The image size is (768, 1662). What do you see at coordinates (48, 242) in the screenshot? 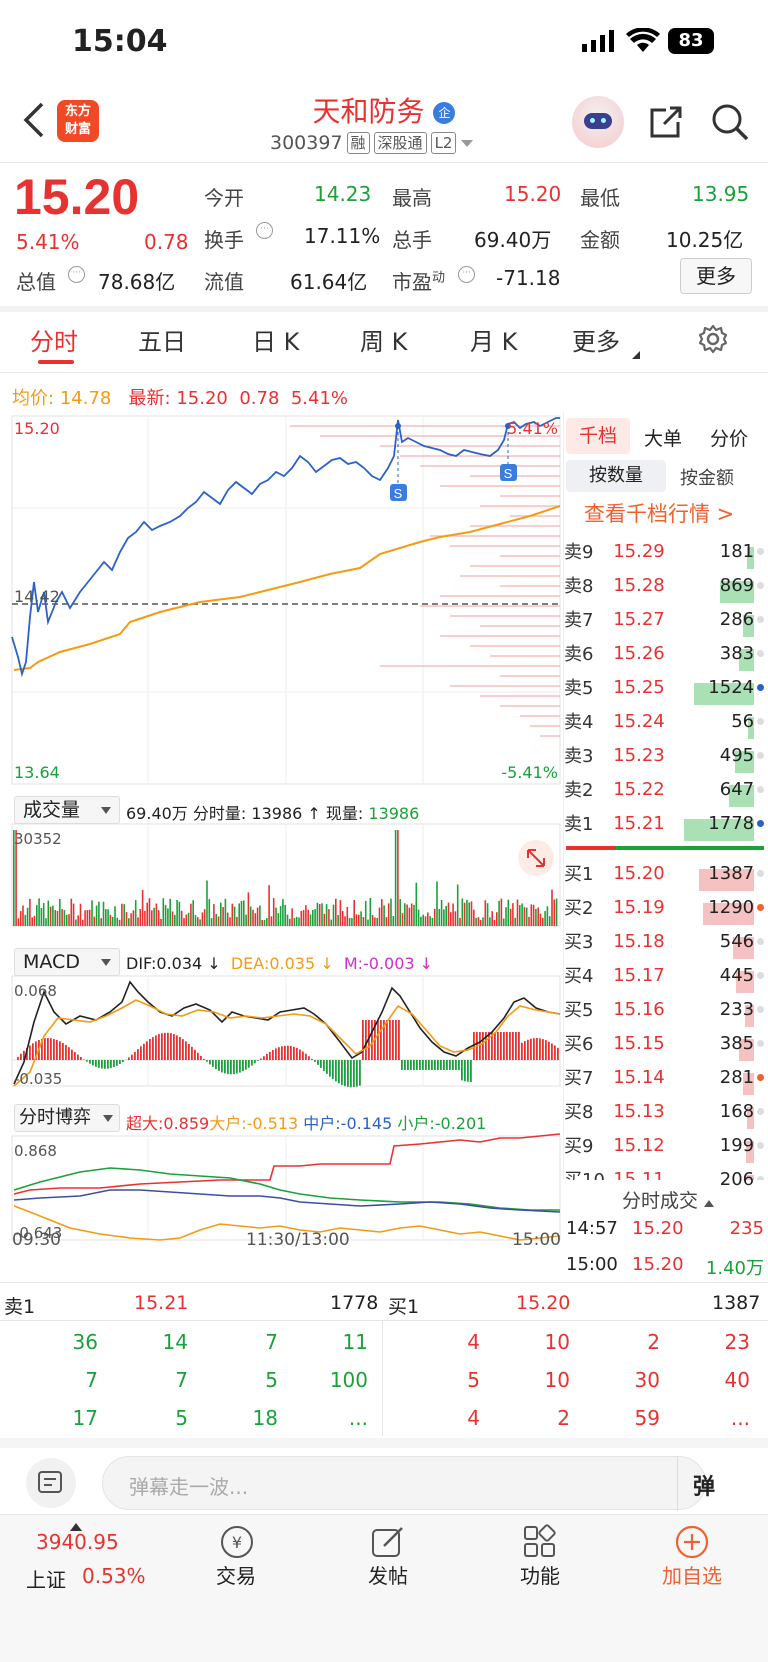
I see `change-pct: 5.41%` at bounding box center [48, 242].